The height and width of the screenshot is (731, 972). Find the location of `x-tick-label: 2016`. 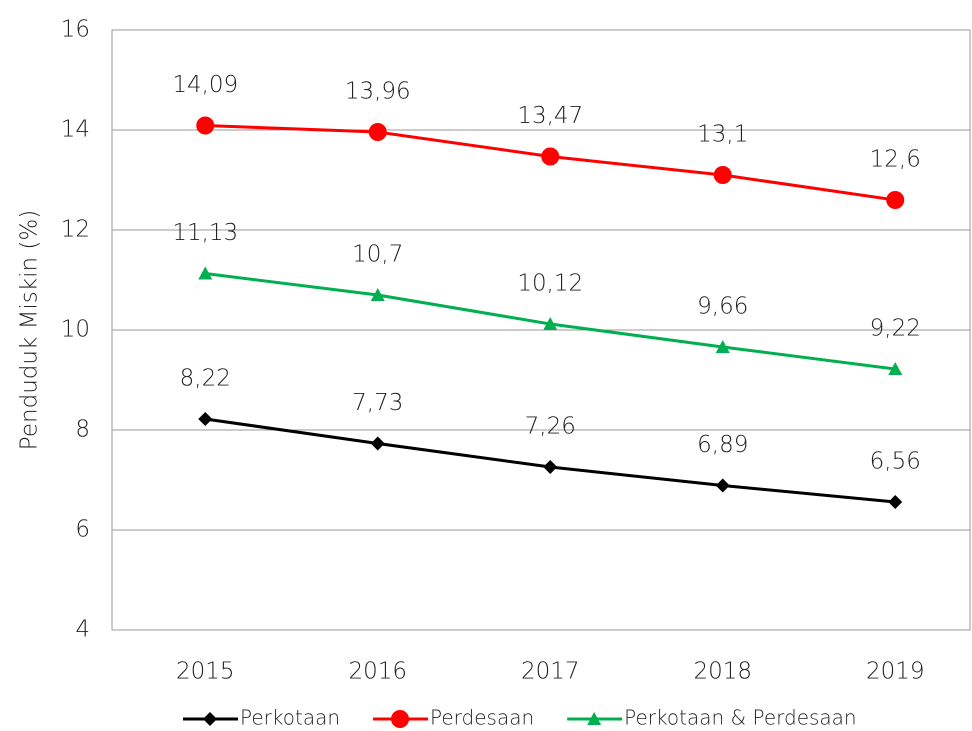

x-tick-label: 2016 is located at coordinates (377, 672).